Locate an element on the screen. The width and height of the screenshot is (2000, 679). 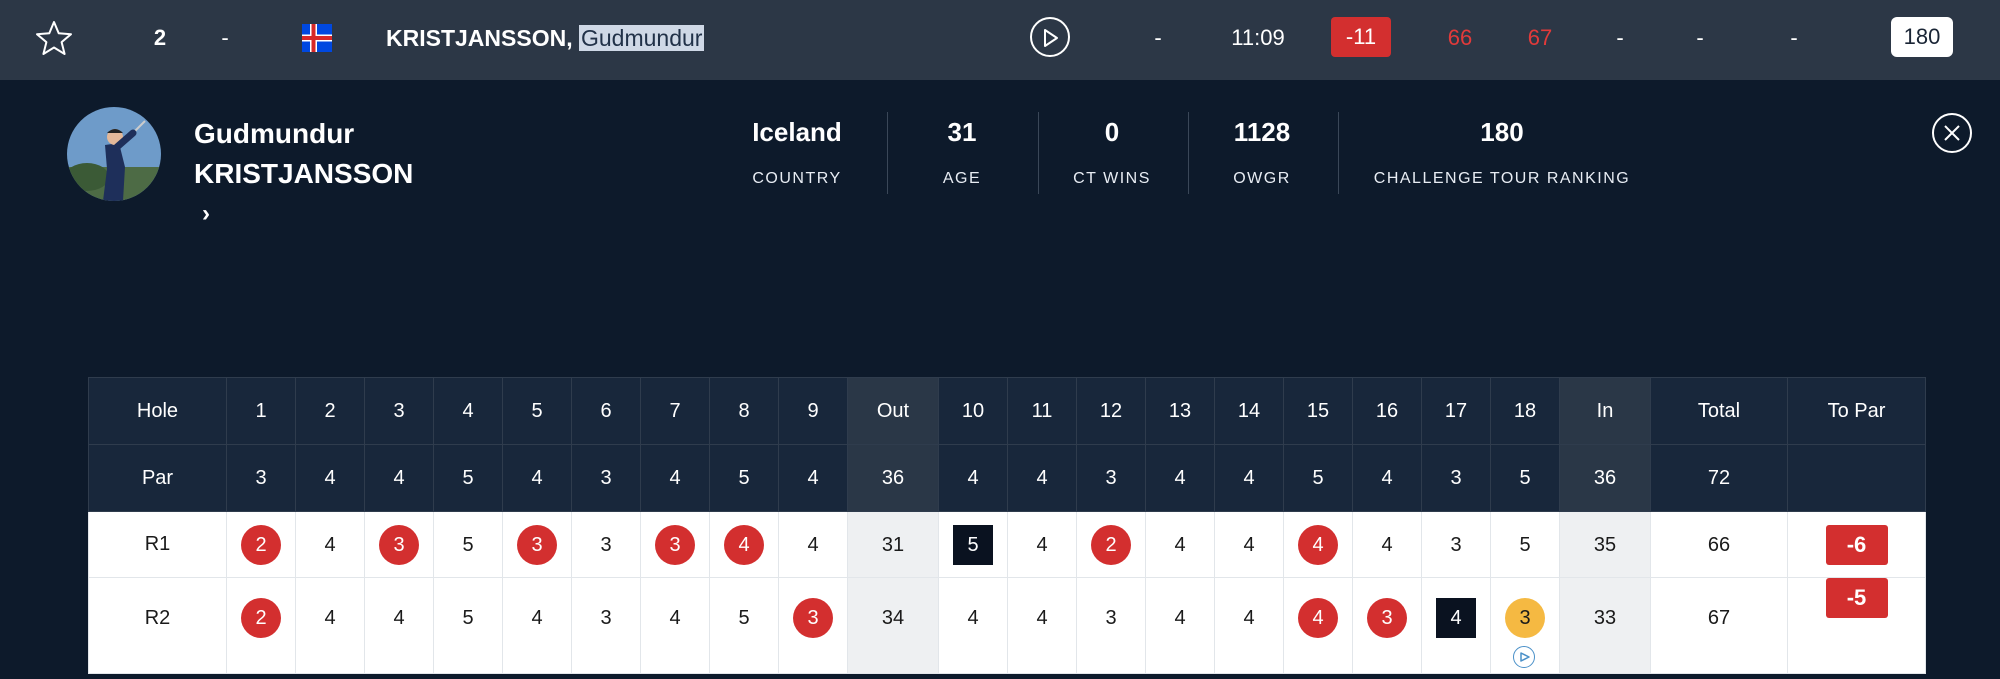
hole-number: 2 is located at coordinates (330, 411).